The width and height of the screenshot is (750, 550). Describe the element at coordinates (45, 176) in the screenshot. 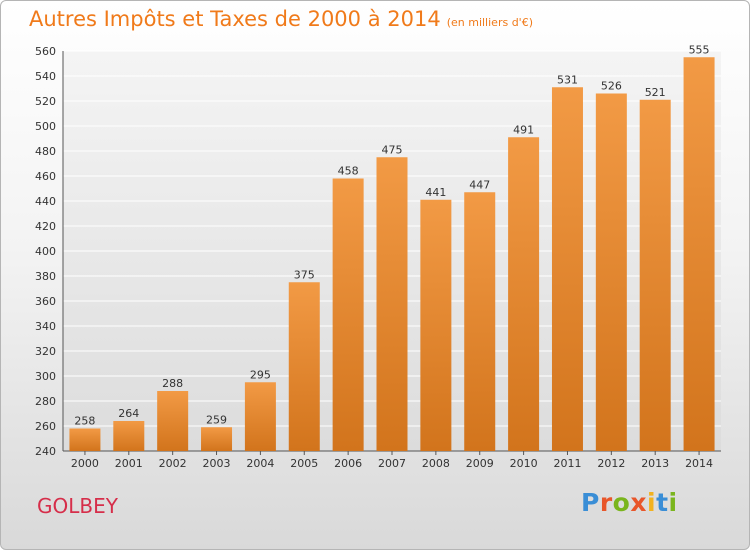

I see `y-tick-label: 460` at that location.